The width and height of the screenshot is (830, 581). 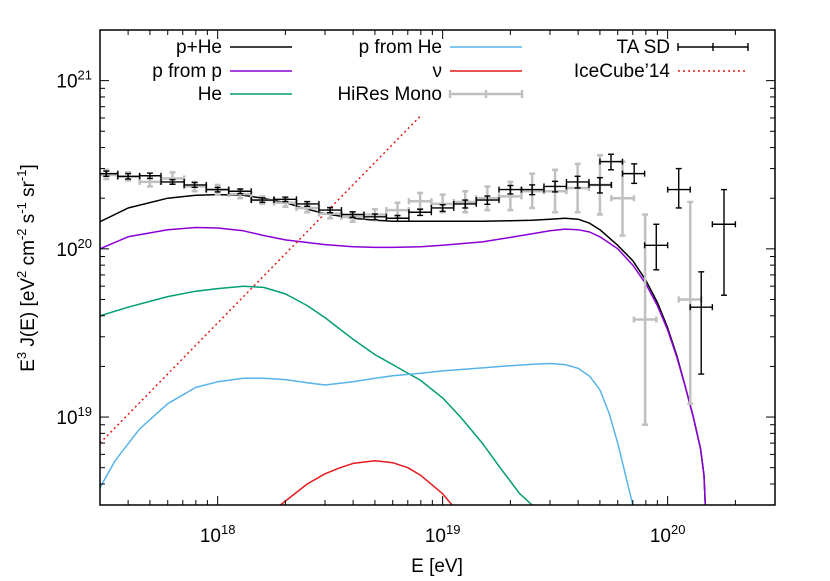 What do you see at coordinates (234, 47) in the screenshot?
I see `legend-item-p-he: p+He` at bounding box center [234, 47].